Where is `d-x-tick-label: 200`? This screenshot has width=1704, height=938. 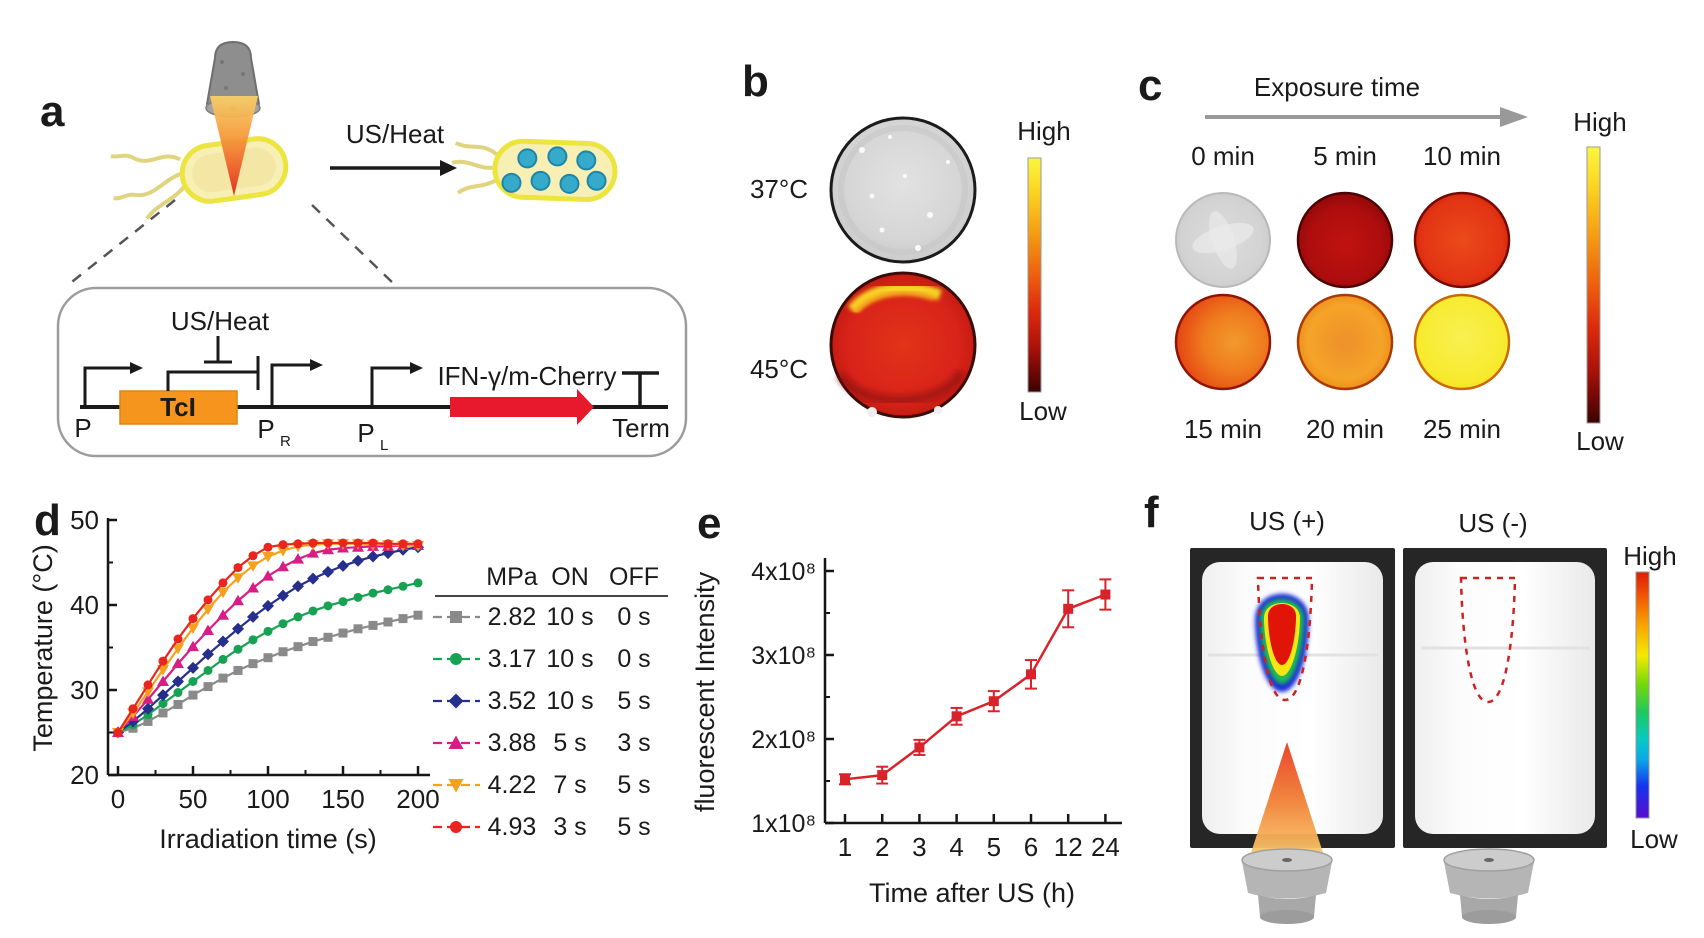 d-x-tick-label: 200 is located at coordinates (417, 799).